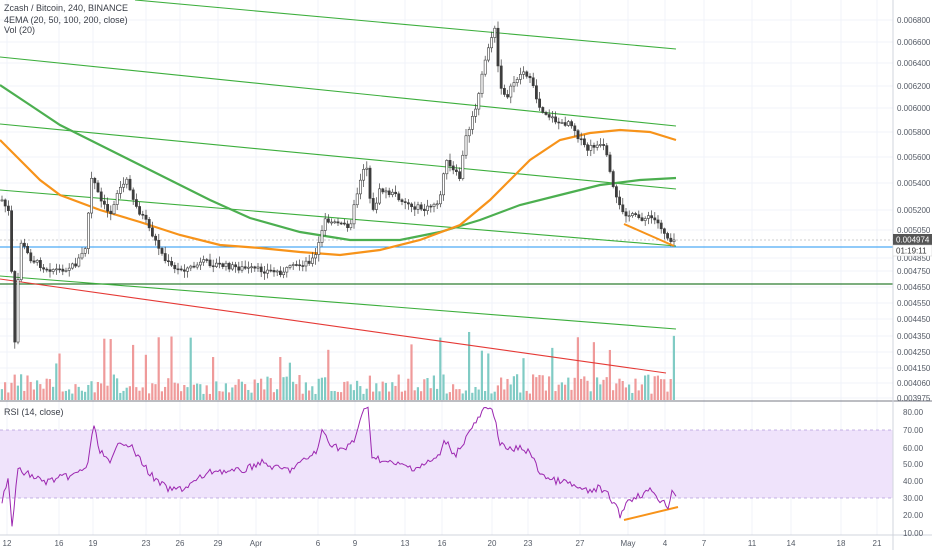 This screenshot has height=550, width=932. Describe the element at coordinates (913, 481) in the screenshot. I see `rsi-tick-label: 40.00` at that location.